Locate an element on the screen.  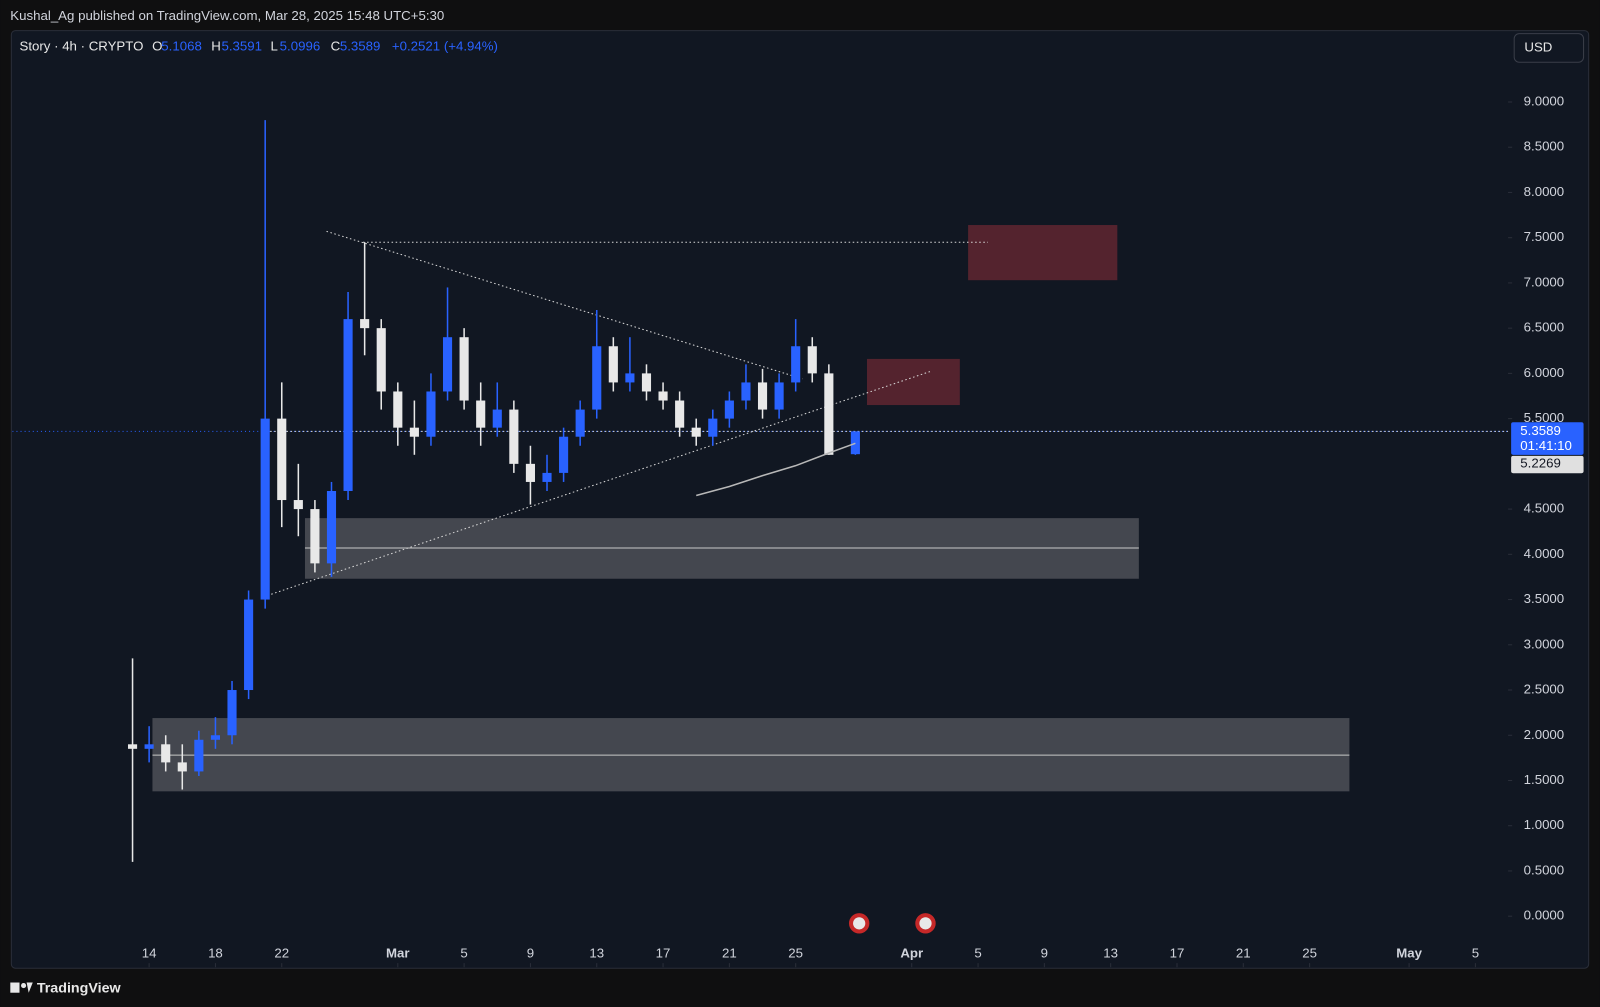
y-tick-label: 8.5000 is located at coordinates (1544, 146).